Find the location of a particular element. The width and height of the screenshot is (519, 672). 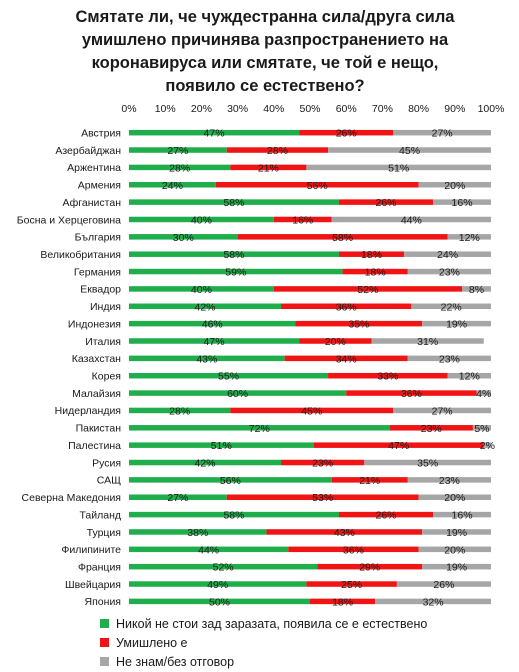

data-label-natural: 42% is located at coordinates (205, 464).